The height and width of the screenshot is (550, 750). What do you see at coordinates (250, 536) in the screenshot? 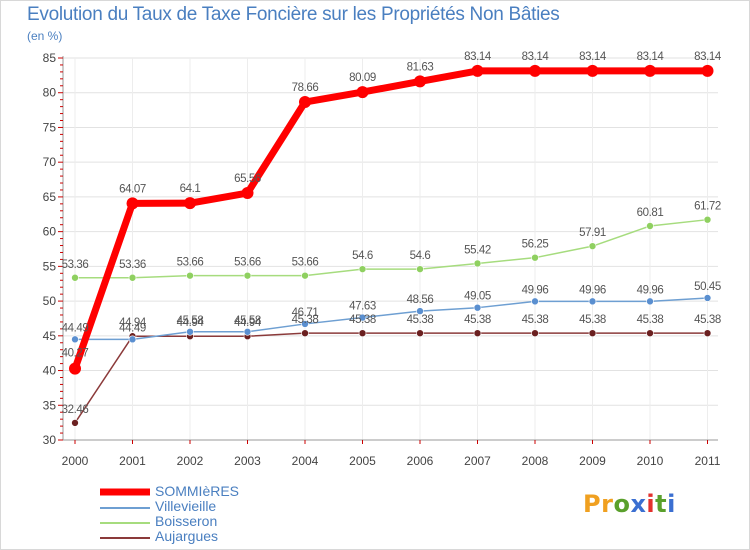
I see `legend-item-aujargues: Aujargues` at bounding box center [250, 536].